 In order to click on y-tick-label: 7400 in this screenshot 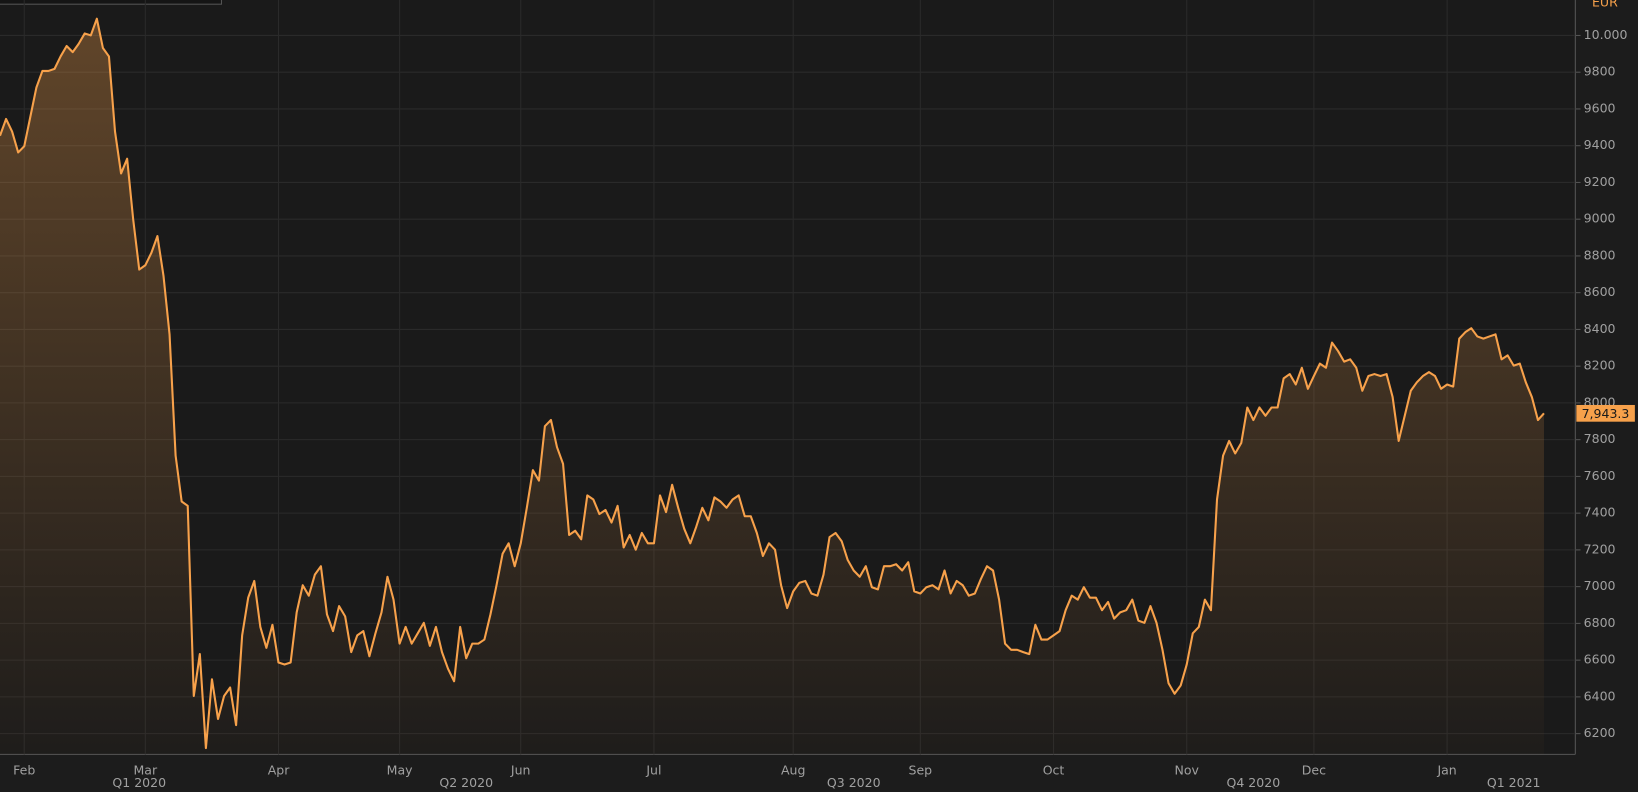, I will do `click(1600, 512)`.